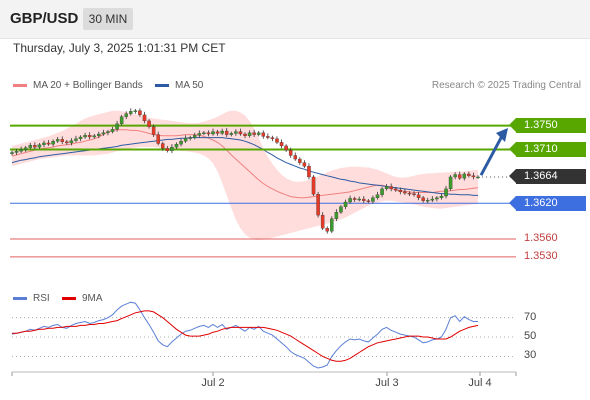  What do you see at coordinates (119, 48) in the screenshot?
I see `timestamp: Thursday, July 3, 2025 1:01:31 PM CET` at bounding box center [119, 48].